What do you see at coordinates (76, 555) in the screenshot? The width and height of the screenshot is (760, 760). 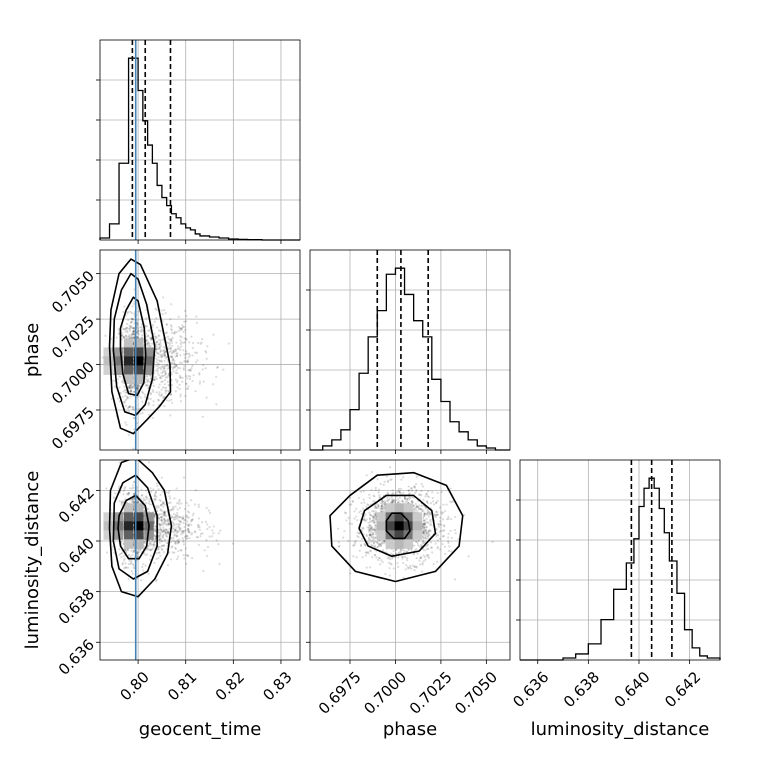 I see `ytick-label: 0.640` at bounding box center [76, 555].